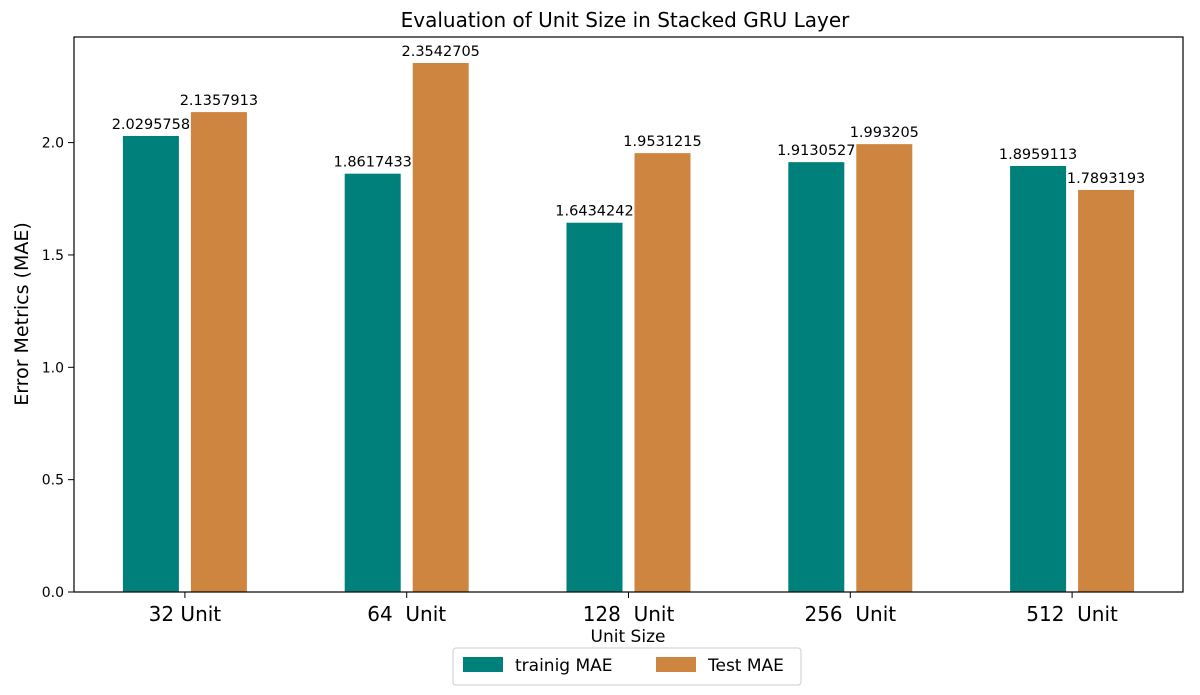 This screenshot has width=1200, height=695. I want to click on data-label: 1.7893193, so click(1106, 179).